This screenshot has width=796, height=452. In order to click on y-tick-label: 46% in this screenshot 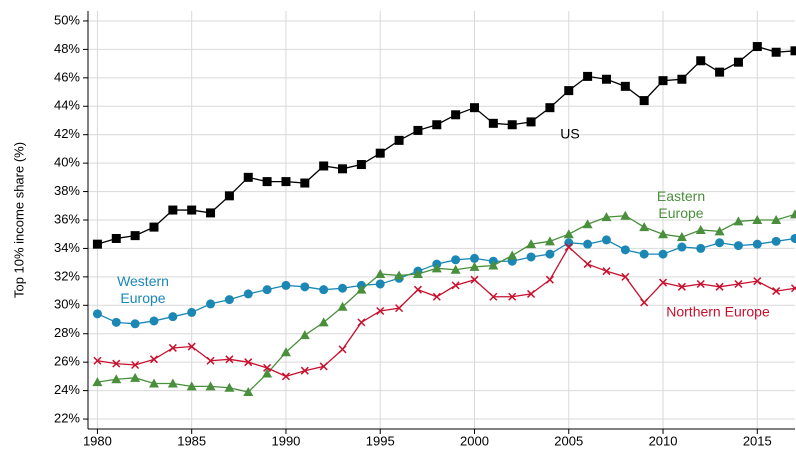, I will do `click(67, 76)`.